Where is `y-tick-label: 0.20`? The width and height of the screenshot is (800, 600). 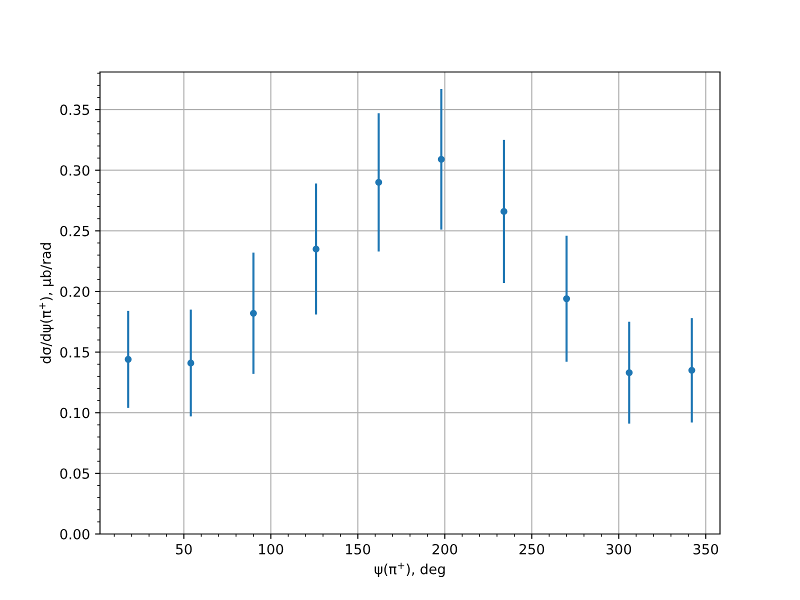 y-tick-label: 0.20 is located at coordinates (75, 291).